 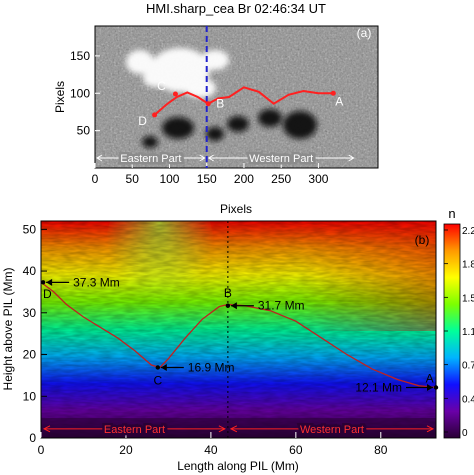 I want to click on colorbar-tick-label: 1.8, so click(x=468, y=265).